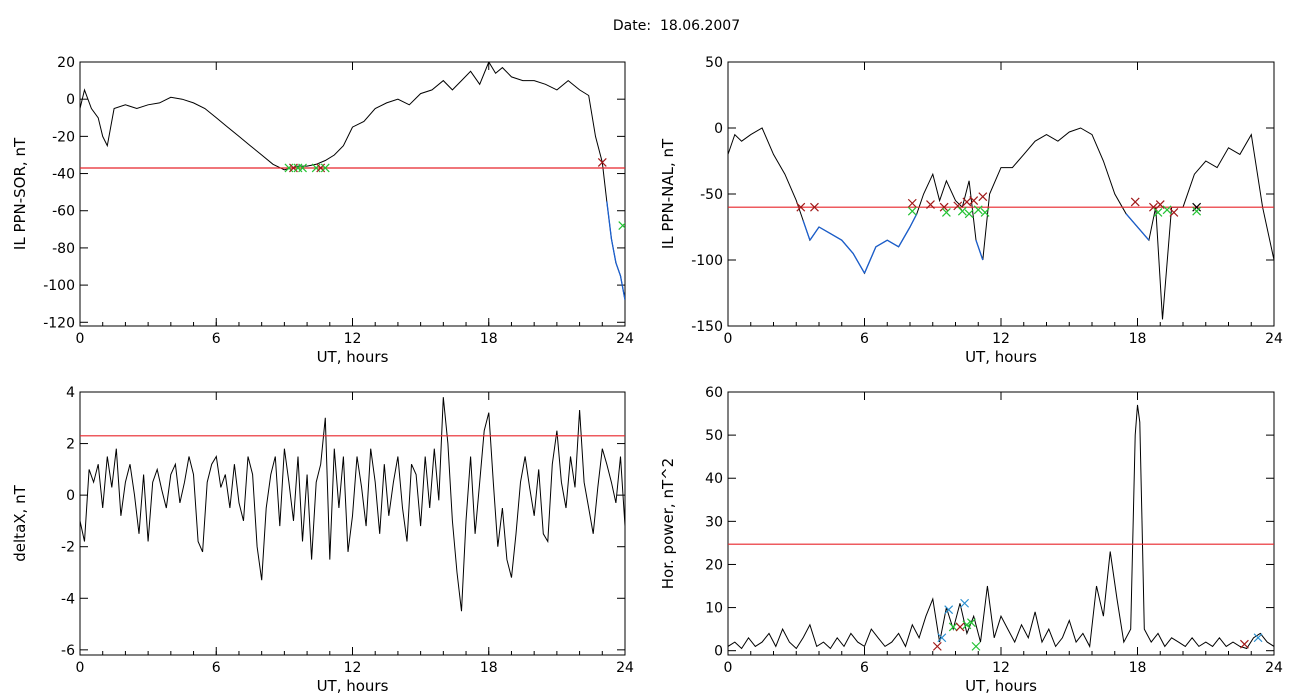 The width and height of the screenshot is (1300, 700). I want to click on y-tick-label: -40, so click(63, 175).